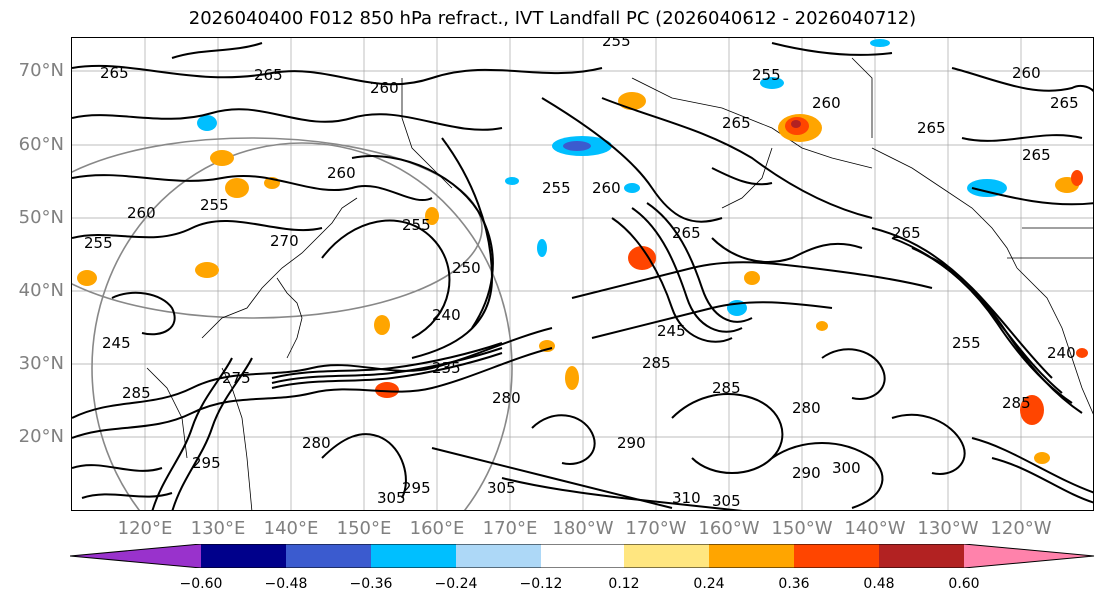 This screenshot has height=604, width=1105. What do you see at coordinates (510, 528) in the screenshot?
I see `lon-label-170e: 170°E` at bounding box center [510, 528].